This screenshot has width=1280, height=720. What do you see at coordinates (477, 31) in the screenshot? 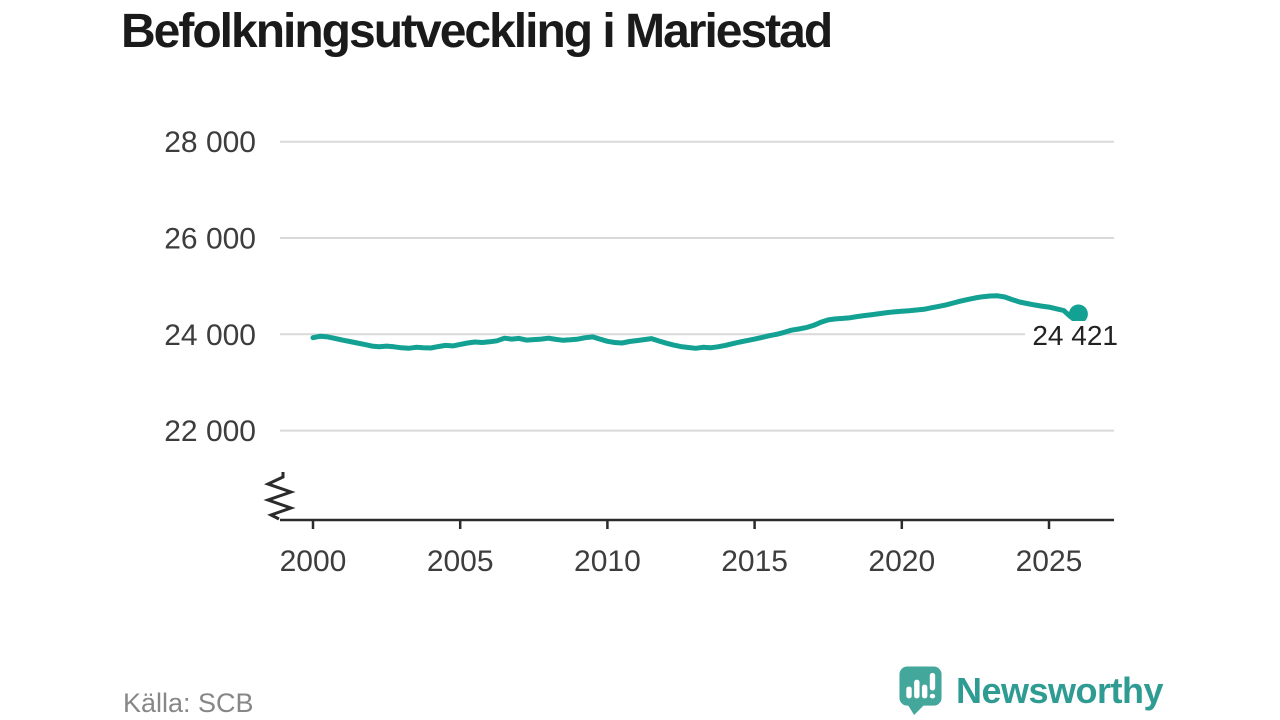
I see `chart-title: Befolkningsutveckling i Mariestad` at bounding box center [477, 31].